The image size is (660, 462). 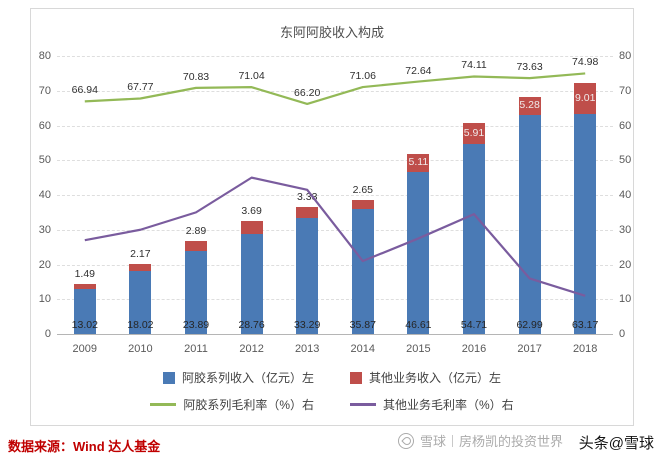 What do you see at coordinates (332, 404) in the screenshot?
I see `legend-row: 阿胶系列毛利率（%）右 其他业务毛利率（%）右` at bounding box center [332, 404].